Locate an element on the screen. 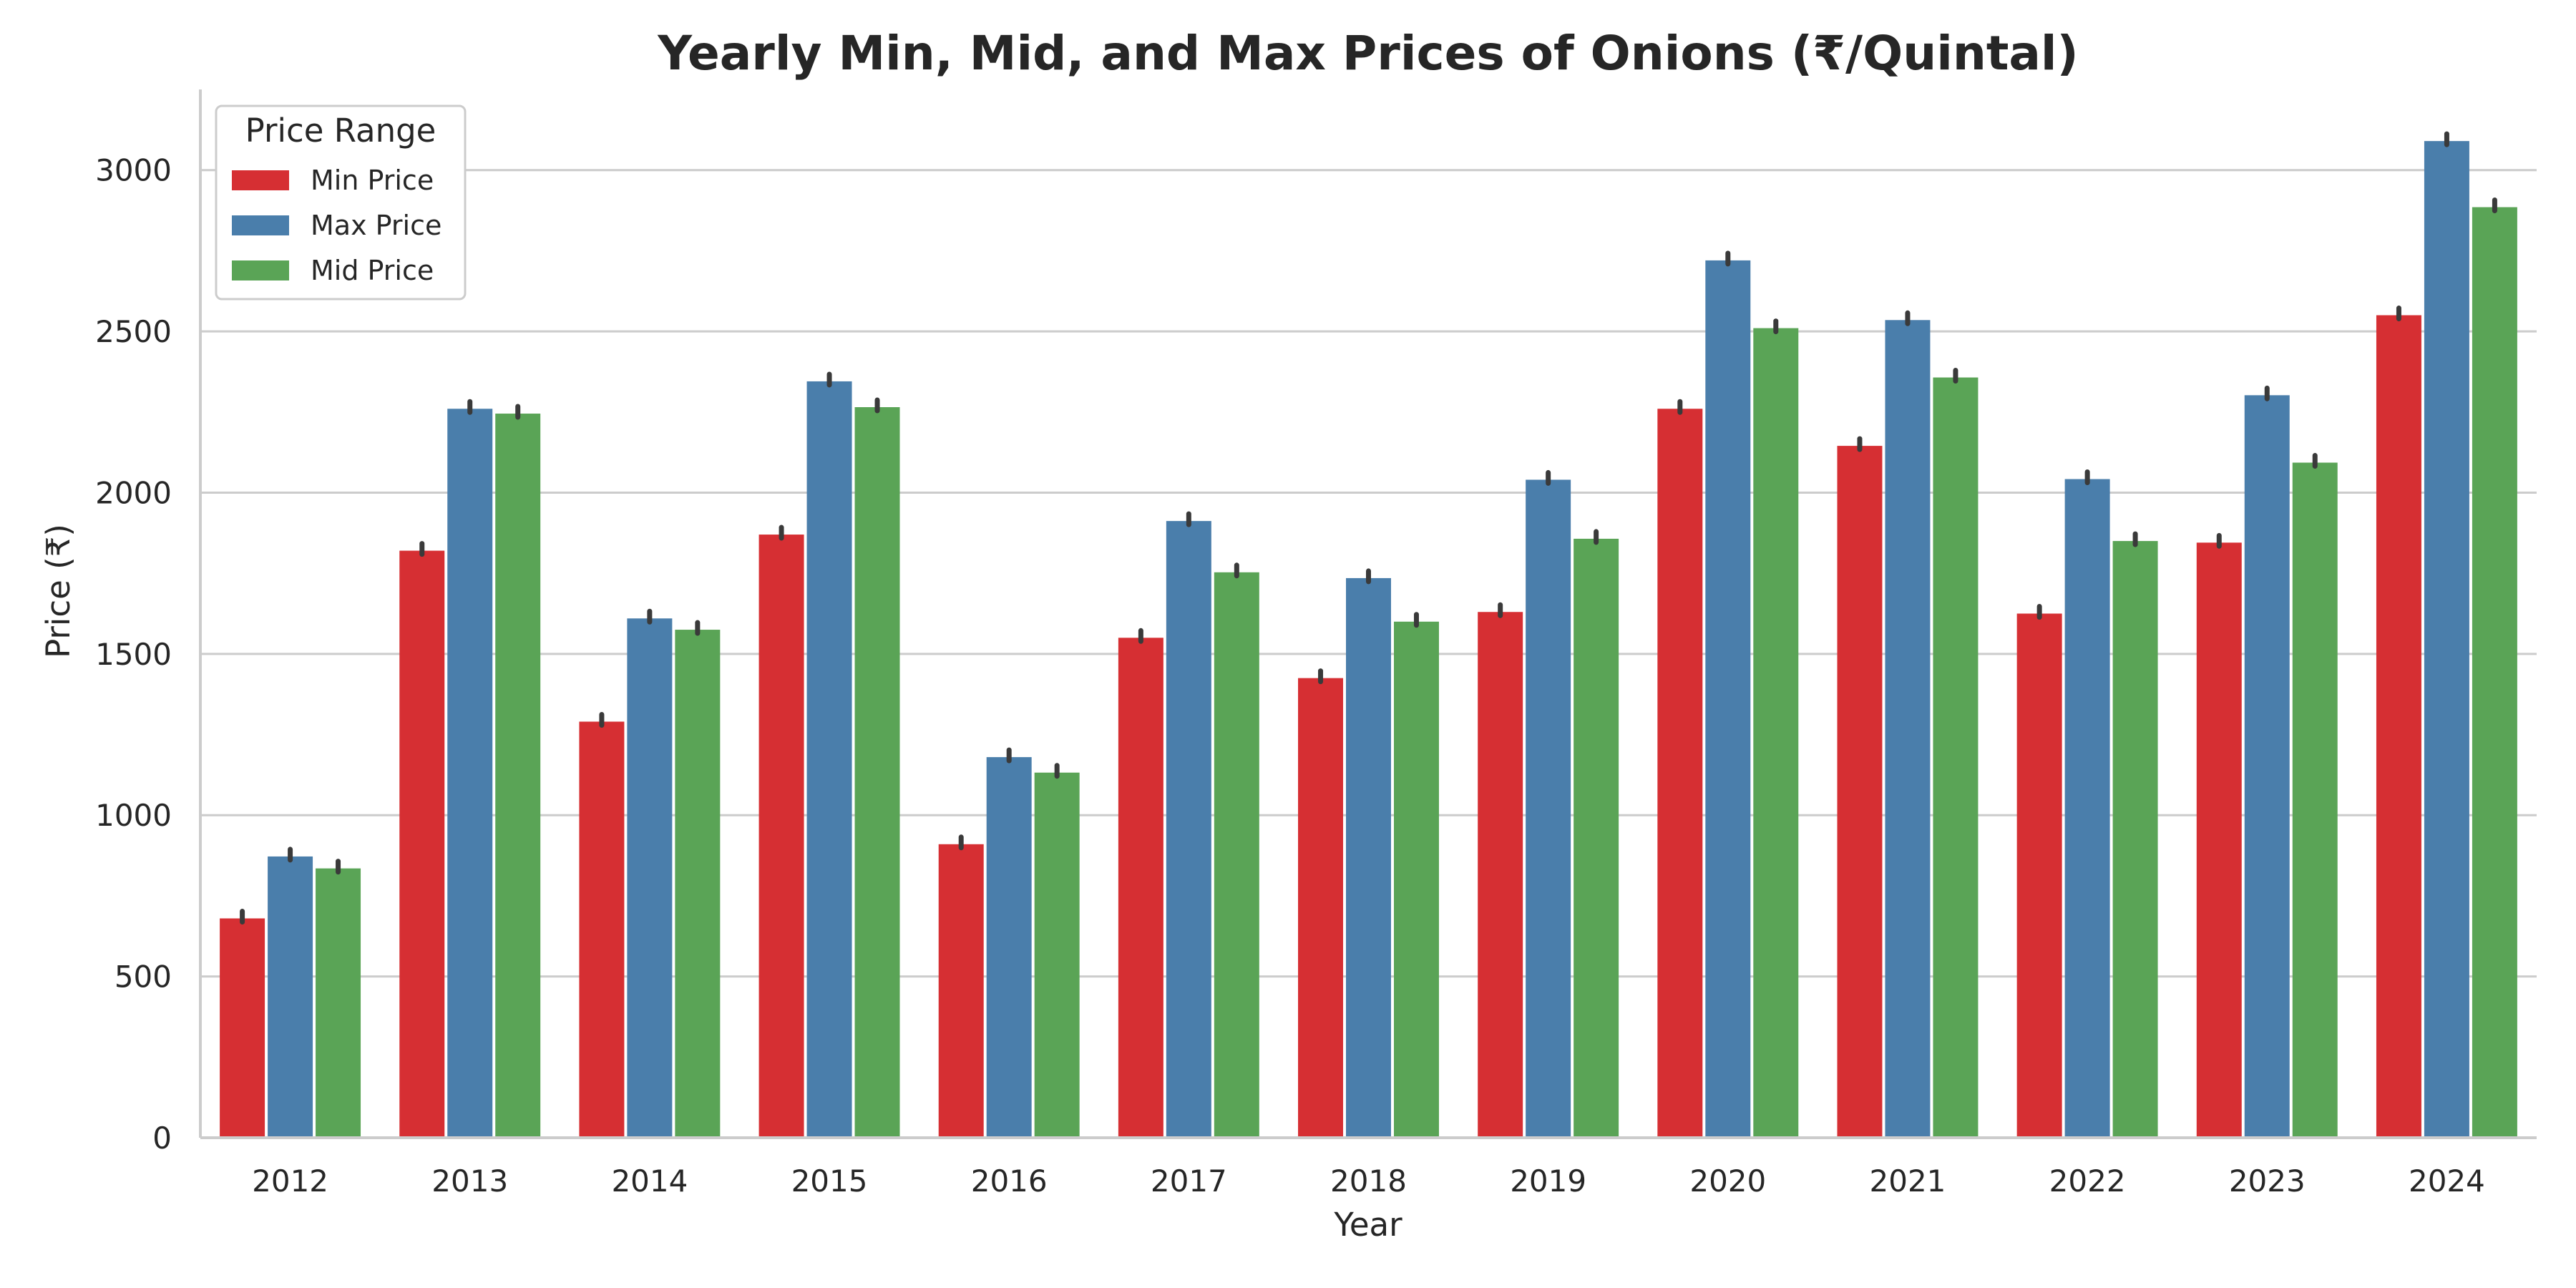 This screenshot has width=2576, height=1288. x-tick-label: 2018 is located at coordinates (1368, 1181).